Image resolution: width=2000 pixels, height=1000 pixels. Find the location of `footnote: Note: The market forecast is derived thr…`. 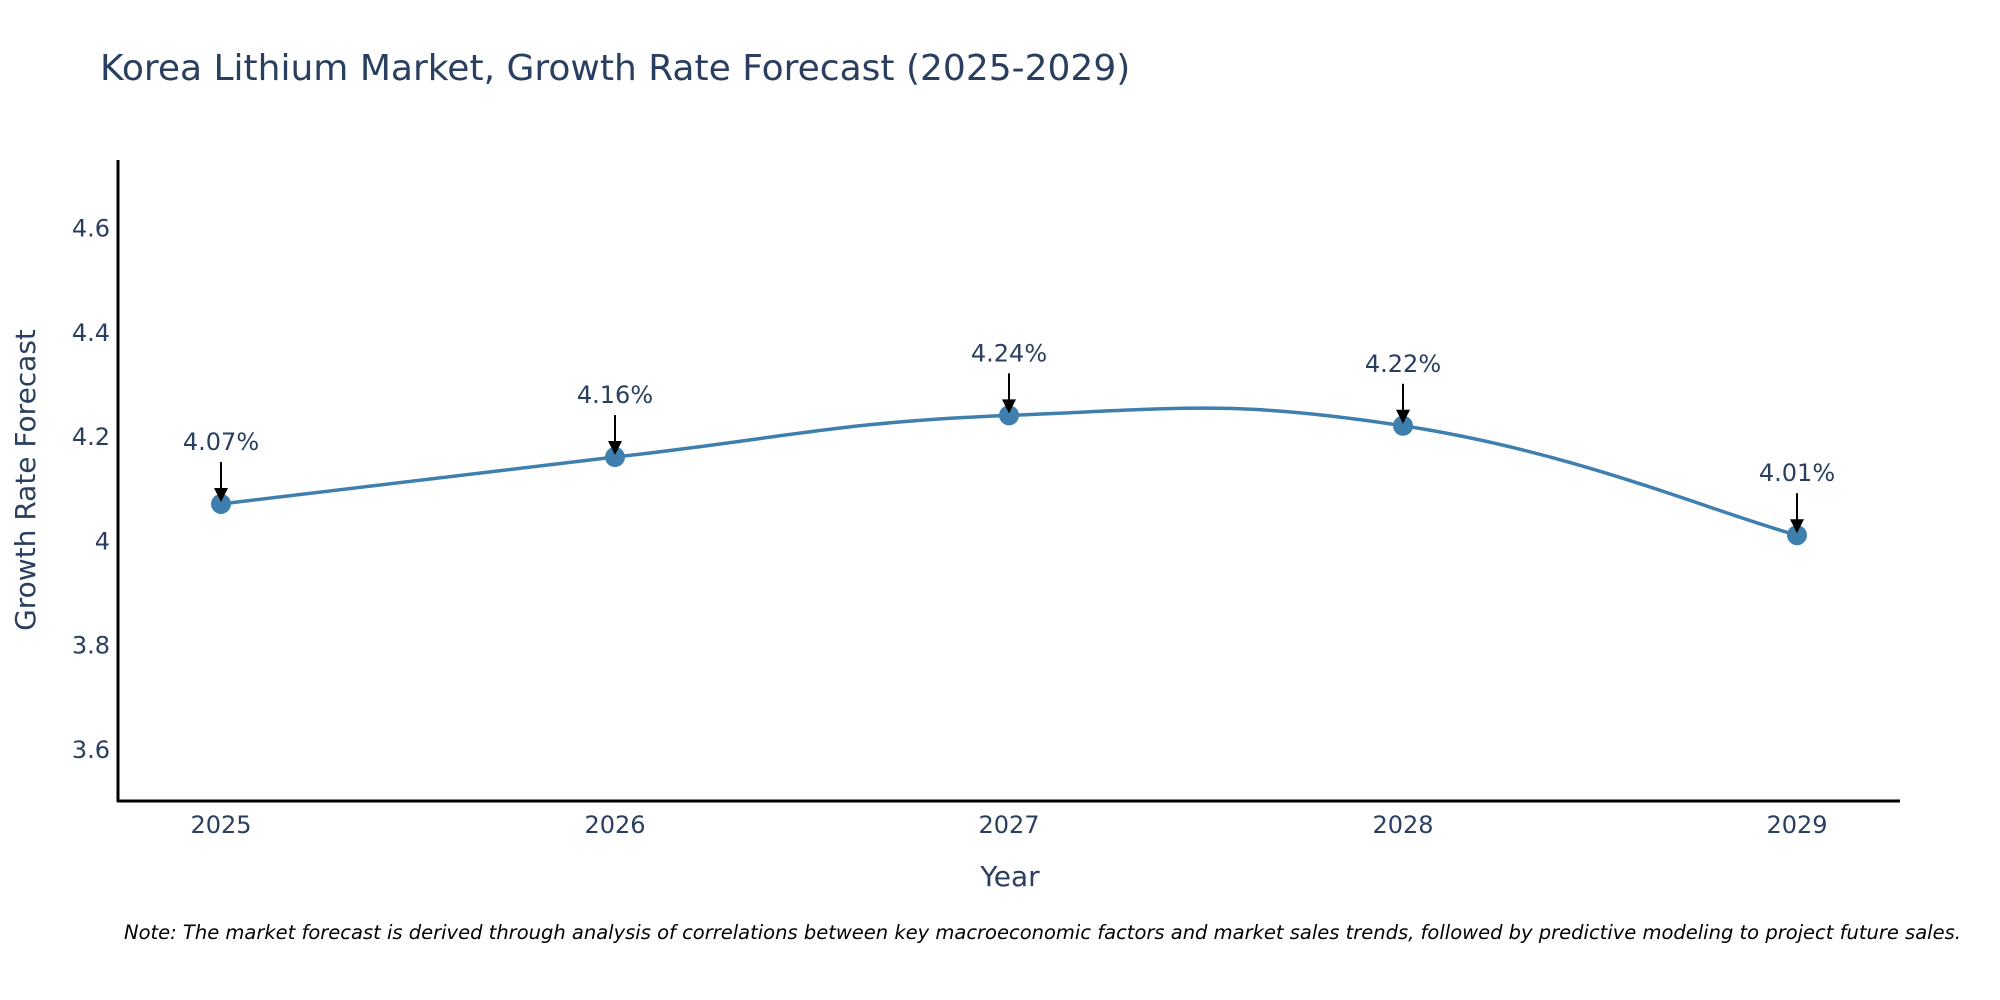

footnote: Note: The market forecast is derived thr… is located at coordinates (1042, 932).